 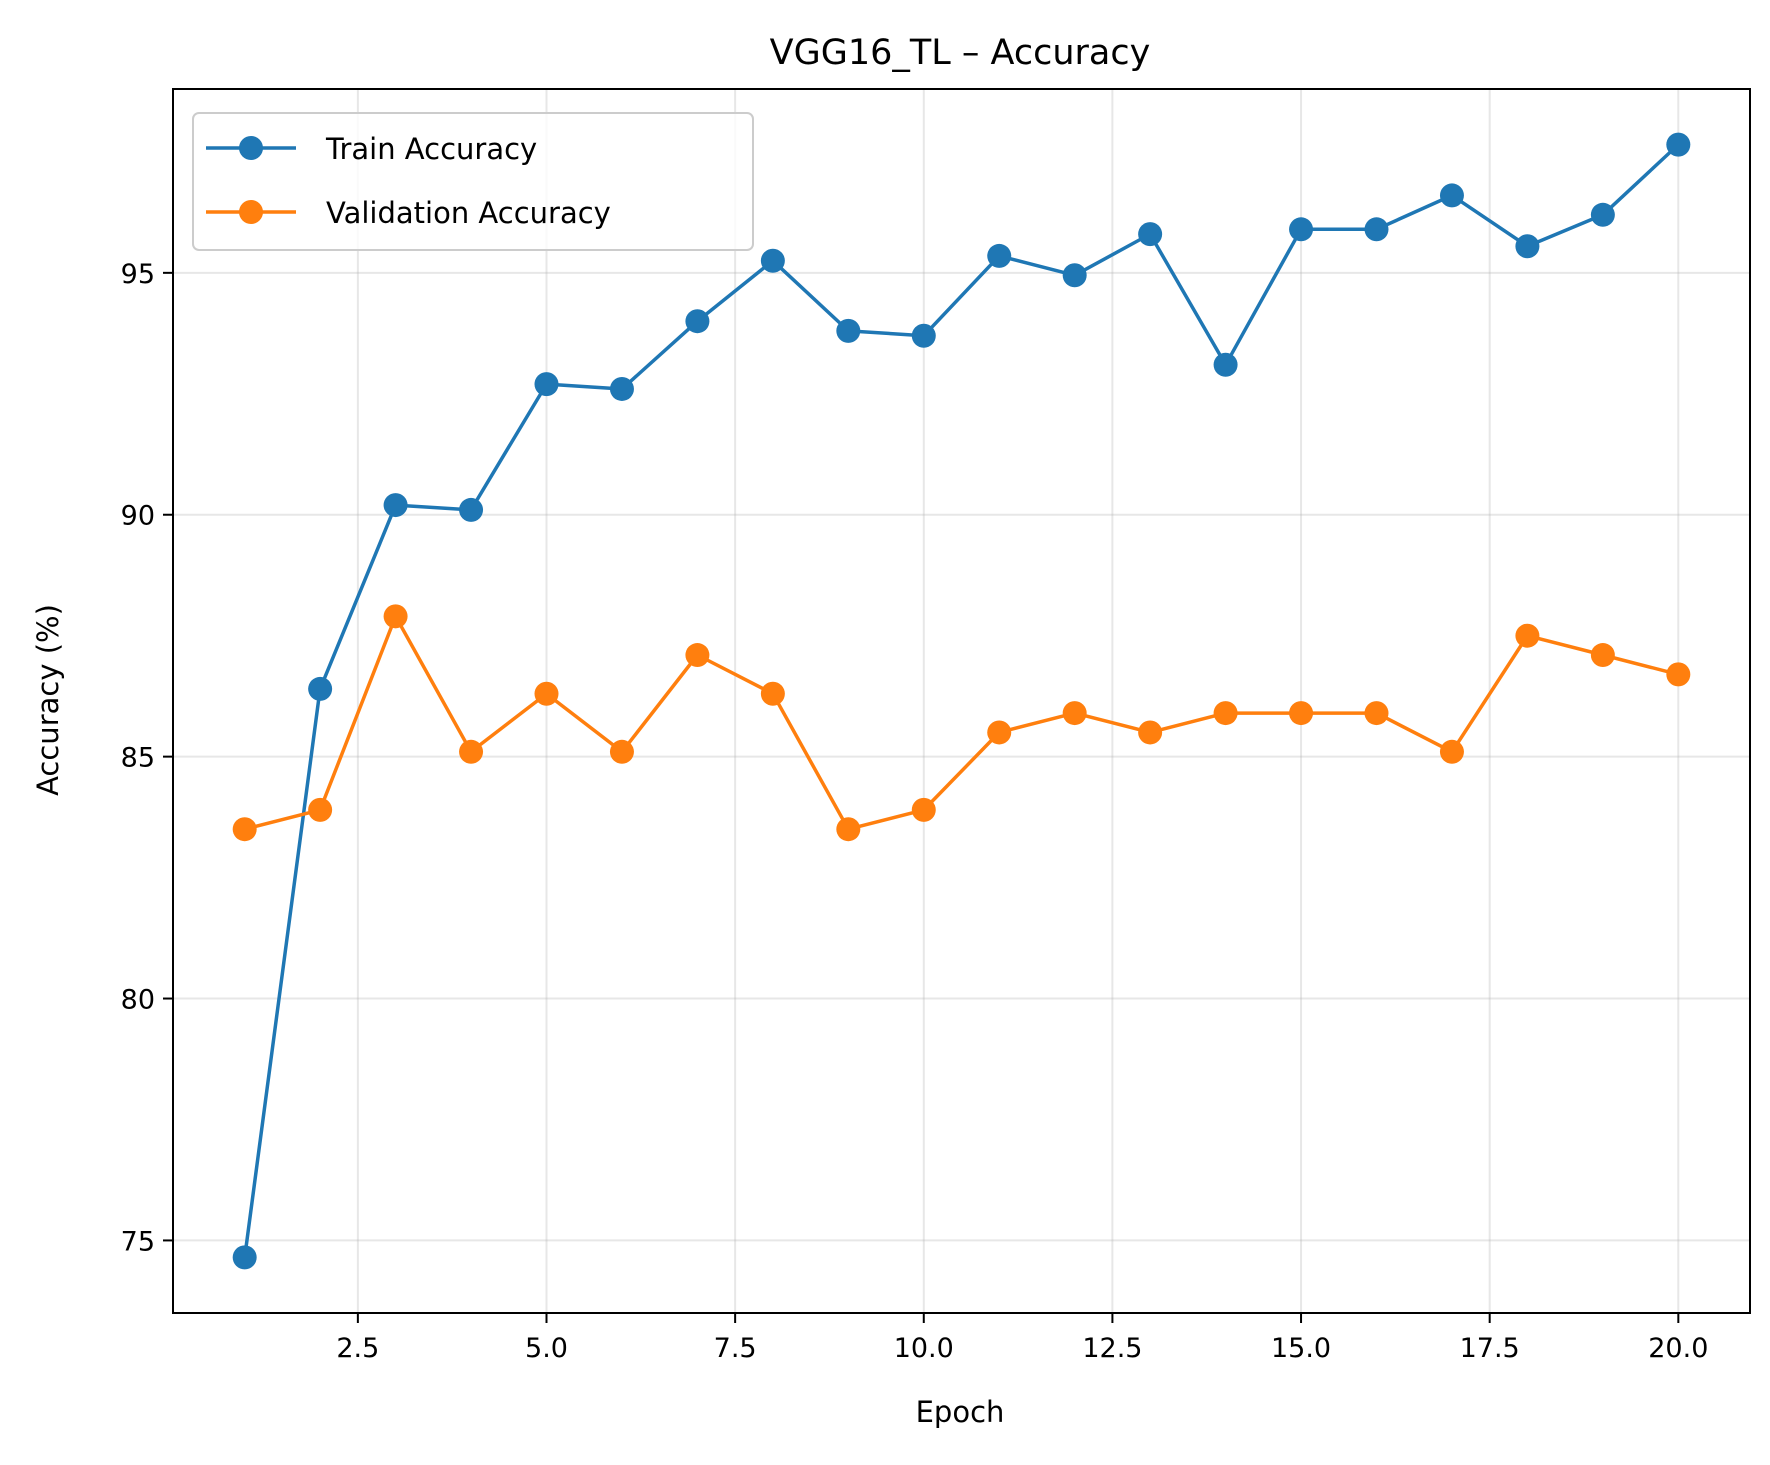 I want to click on x-tick-label: 20.0, so click(x=1678, y=1348).